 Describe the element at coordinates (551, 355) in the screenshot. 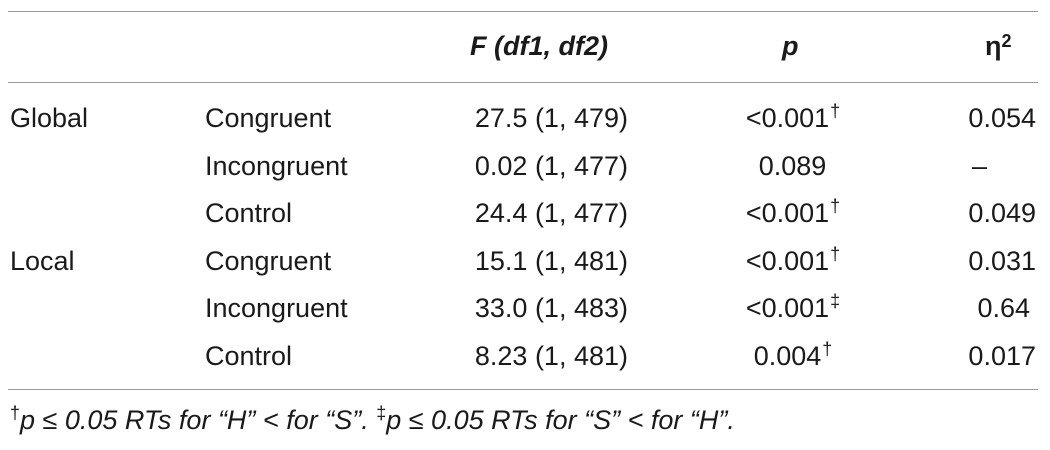

I see `f-cell: 8.23 (1, 481)` at that location.